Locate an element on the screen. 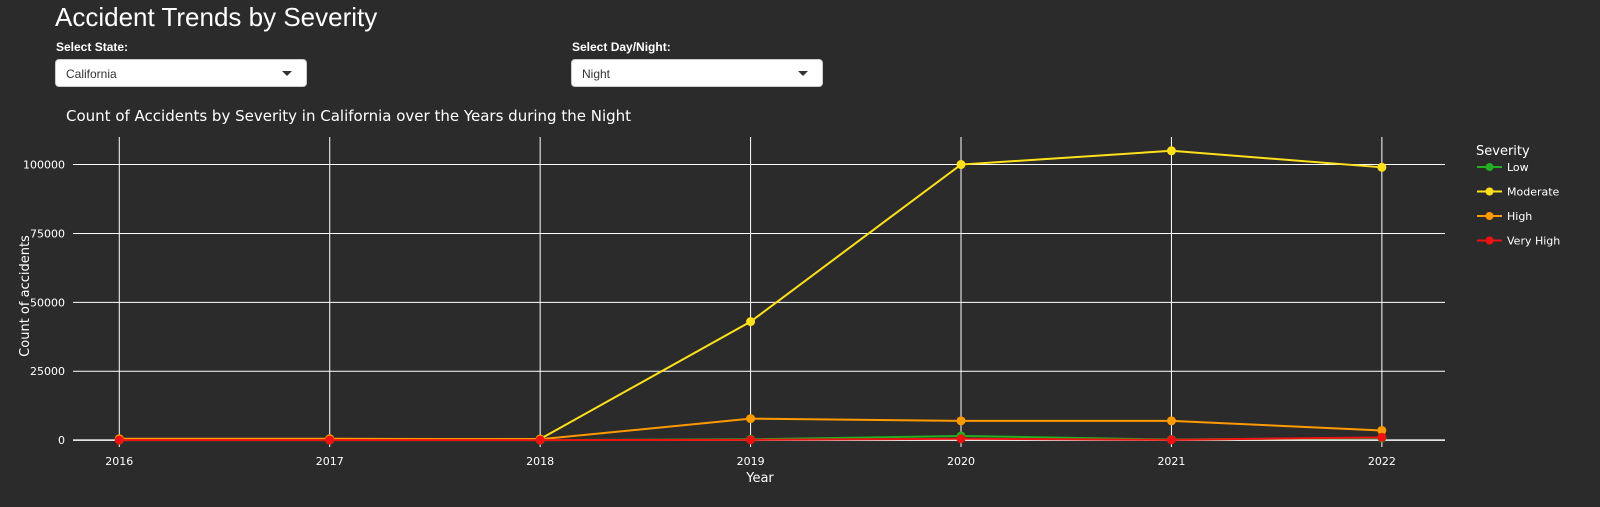 This screenshot has width=1600, height=507. x-tick-label: 2016 is located at coordinates (119, 461).